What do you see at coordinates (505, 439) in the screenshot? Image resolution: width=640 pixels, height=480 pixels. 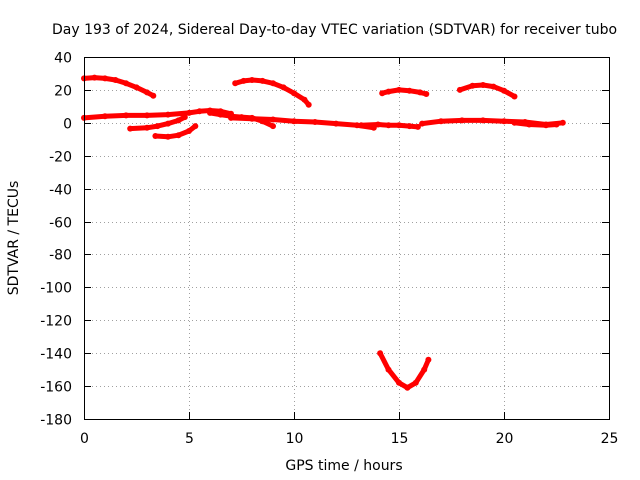 I see `x-tick-label: 20` at bounding box center [505, 439].